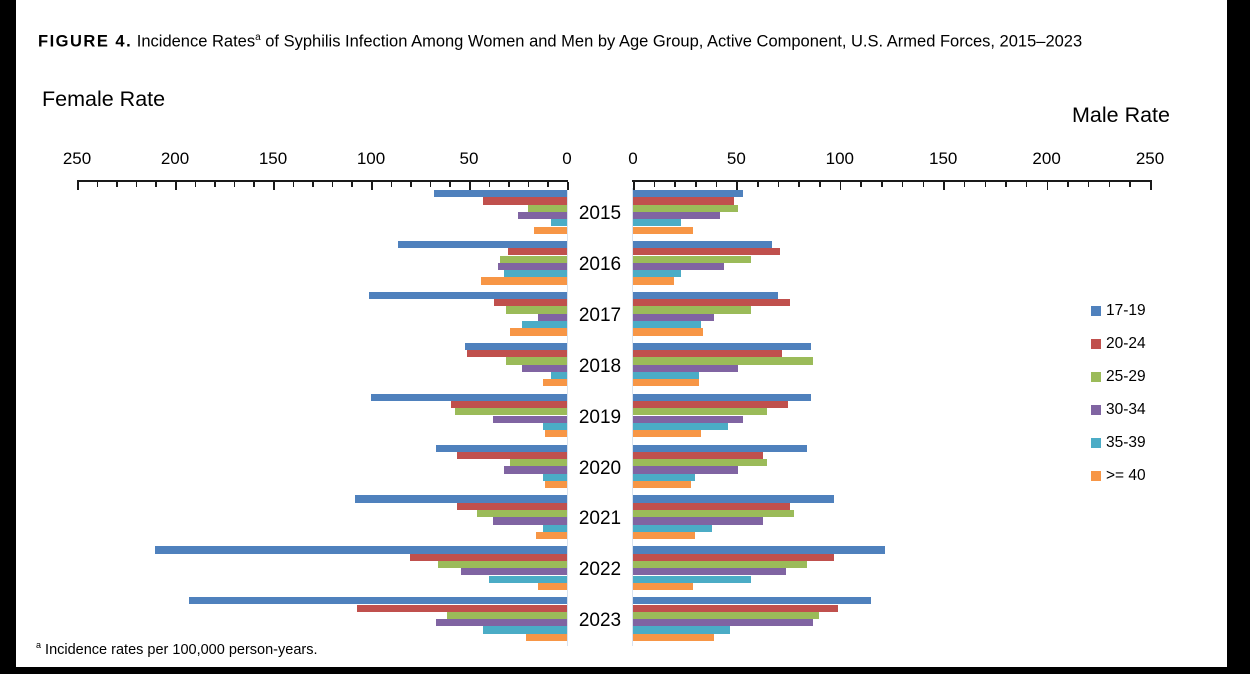 The height and width of the screenshot is (674, 1250). Describe the element at coordinates (523, 281) in the screenshot. I see `bar-female-2016->= 40` at that location.